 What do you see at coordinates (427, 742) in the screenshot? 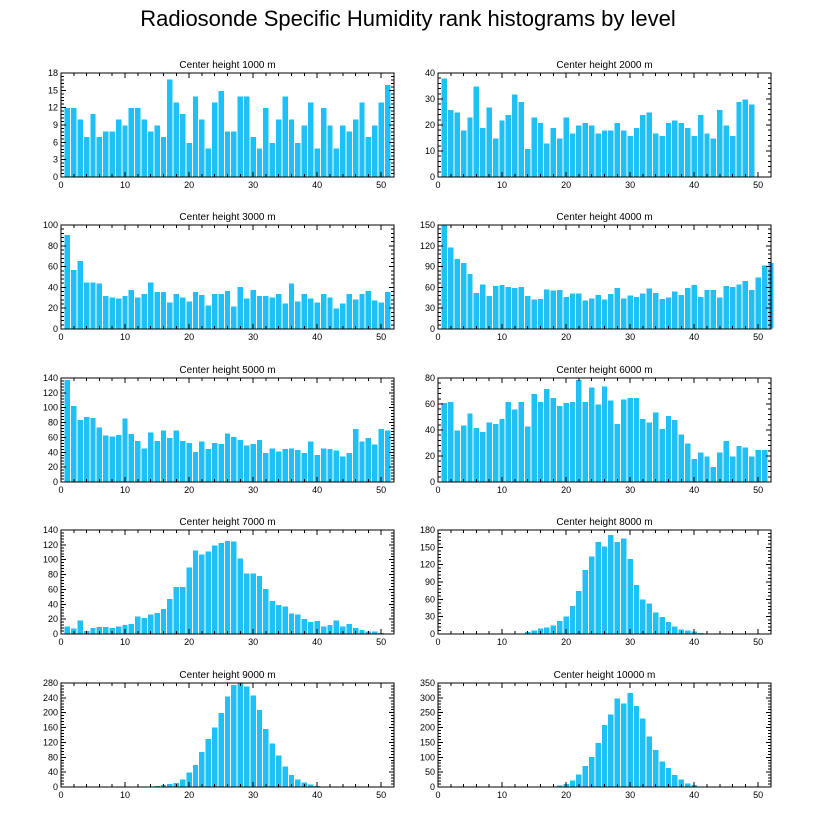
I see `y-tick-label: 150` at bounding box center [427, 742].